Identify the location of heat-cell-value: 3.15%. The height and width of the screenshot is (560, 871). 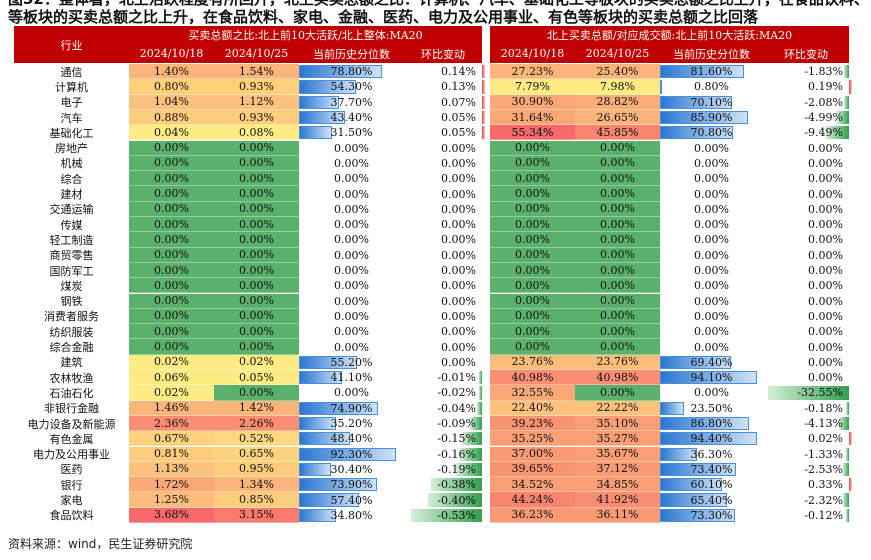
(256, 515).